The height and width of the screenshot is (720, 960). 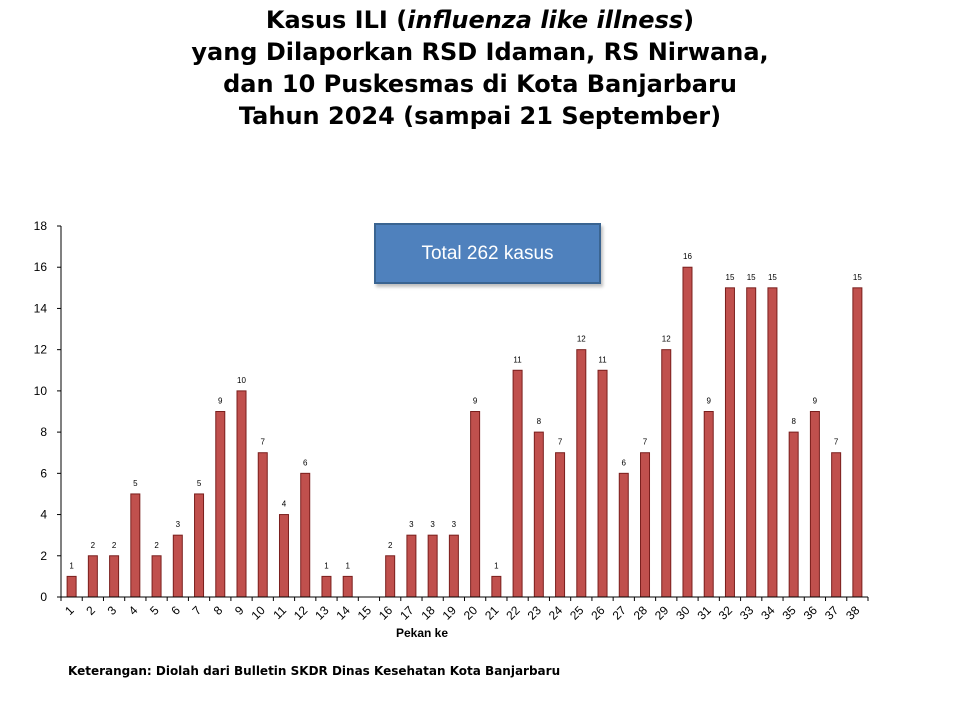 What do you see at coordinates (322, 613) in the screenshot?
I see `x-tick-label-13: 13` at bounding box center [322, 613].